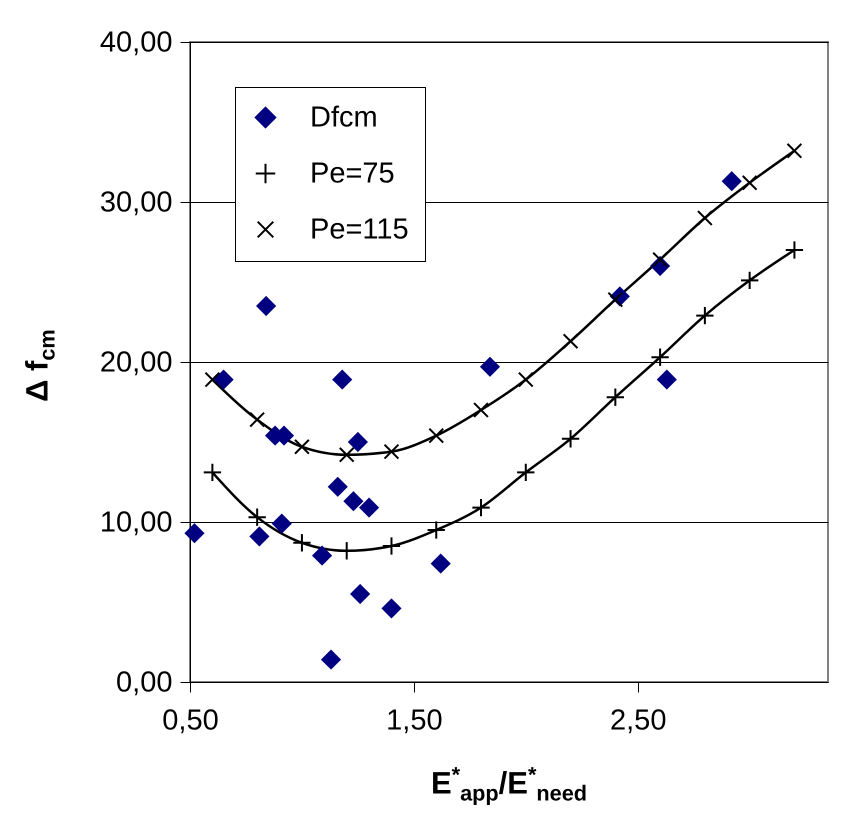 The width and height of the screenshot is (844, 830). Describe the element at coordinates (144, 682) in the screenshot. I see `y-tick-label: 0,00` at that location.